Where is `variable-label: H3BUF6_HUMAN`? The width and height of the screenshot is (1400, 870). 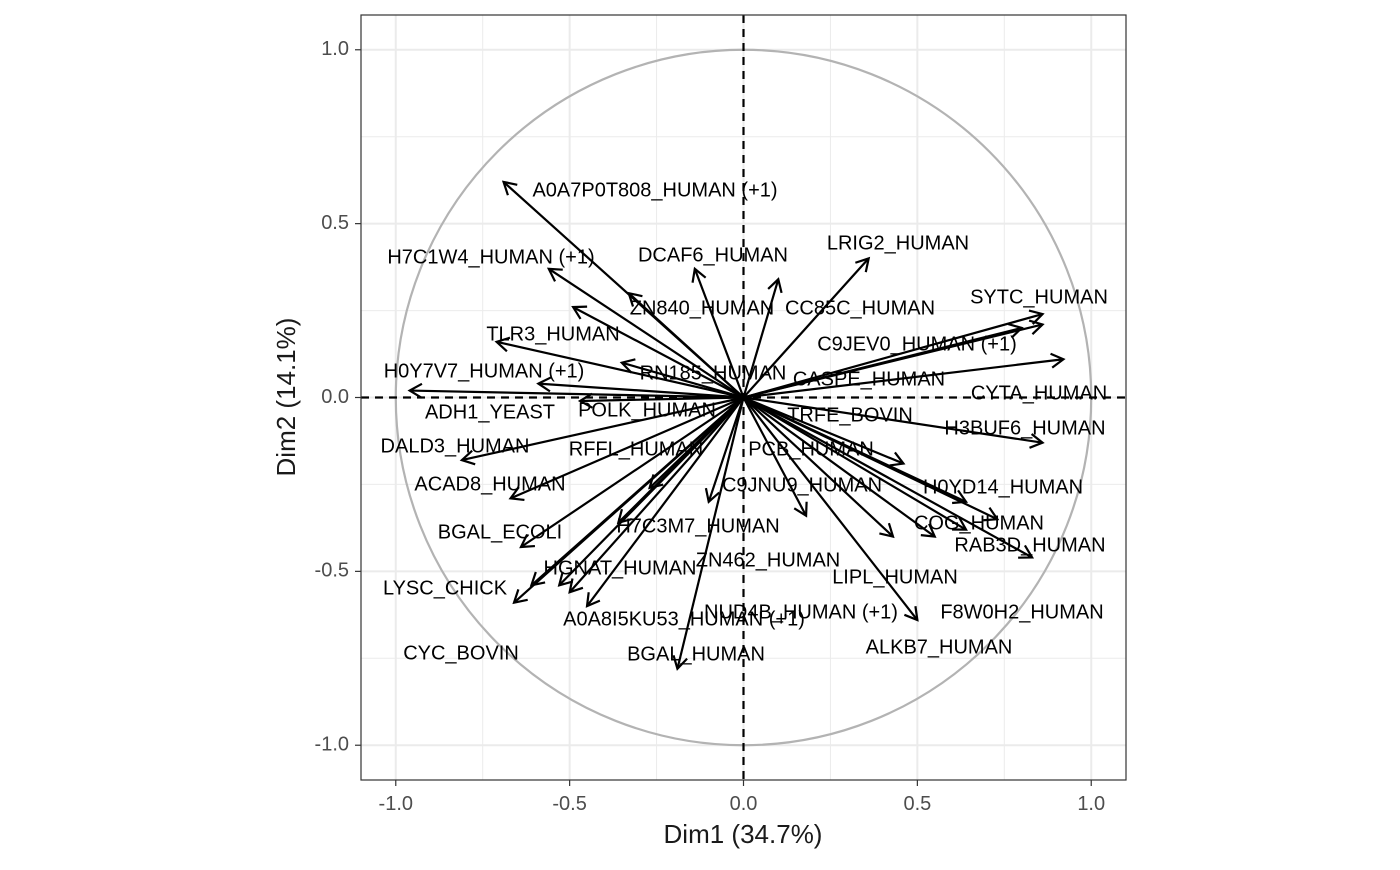
variable-label: H3BUF6_HUMAN is located at coordinates (1024, 428).